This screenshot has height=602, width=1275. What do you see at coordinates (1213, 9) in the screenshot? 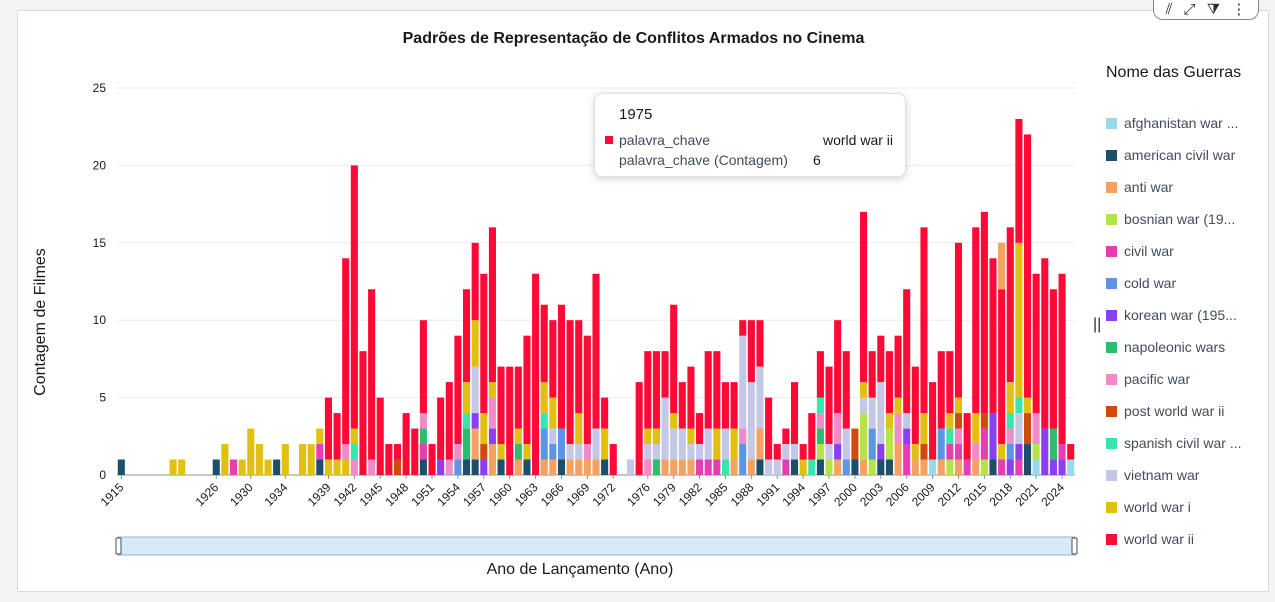
I see `filter-icon: ⧩` at bounding box center [1213, 9].